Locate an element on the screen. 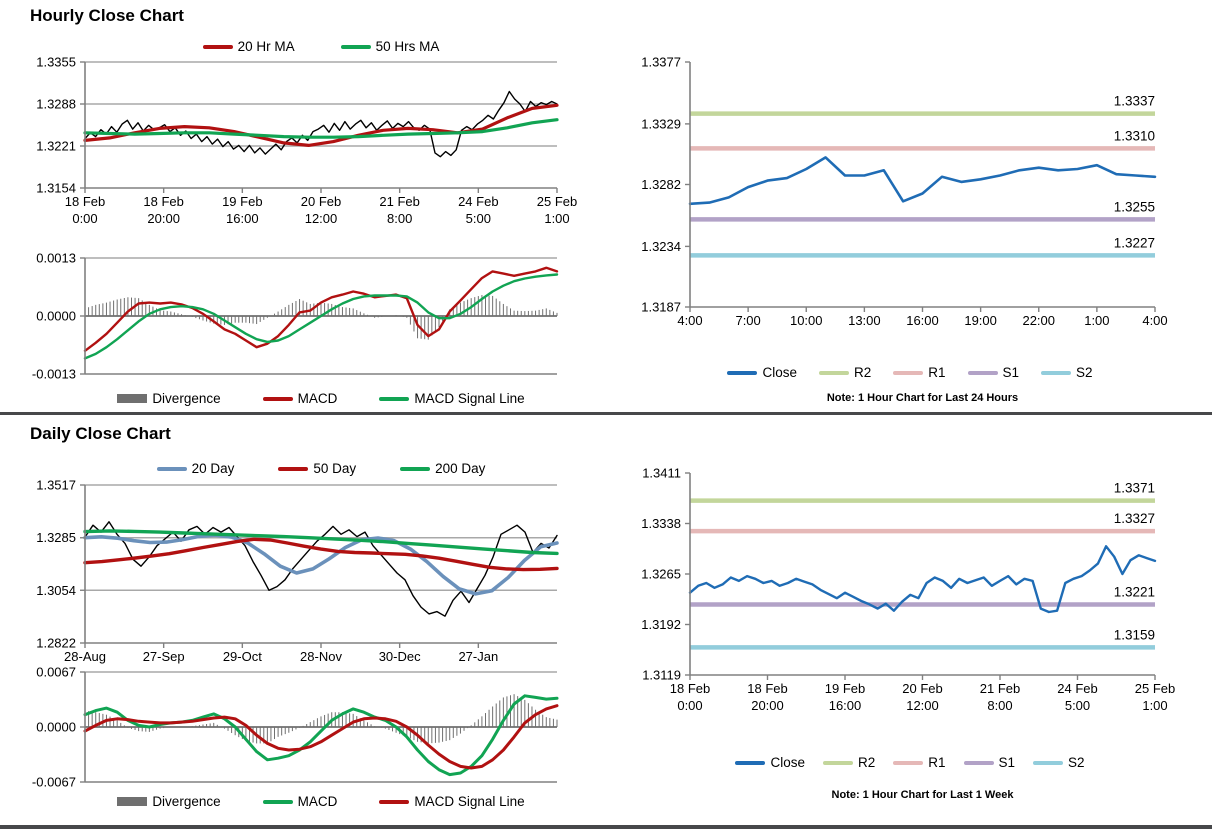  legend-item-macd-signal-line: MACD Signal Line is located at coordinates (452, 398).